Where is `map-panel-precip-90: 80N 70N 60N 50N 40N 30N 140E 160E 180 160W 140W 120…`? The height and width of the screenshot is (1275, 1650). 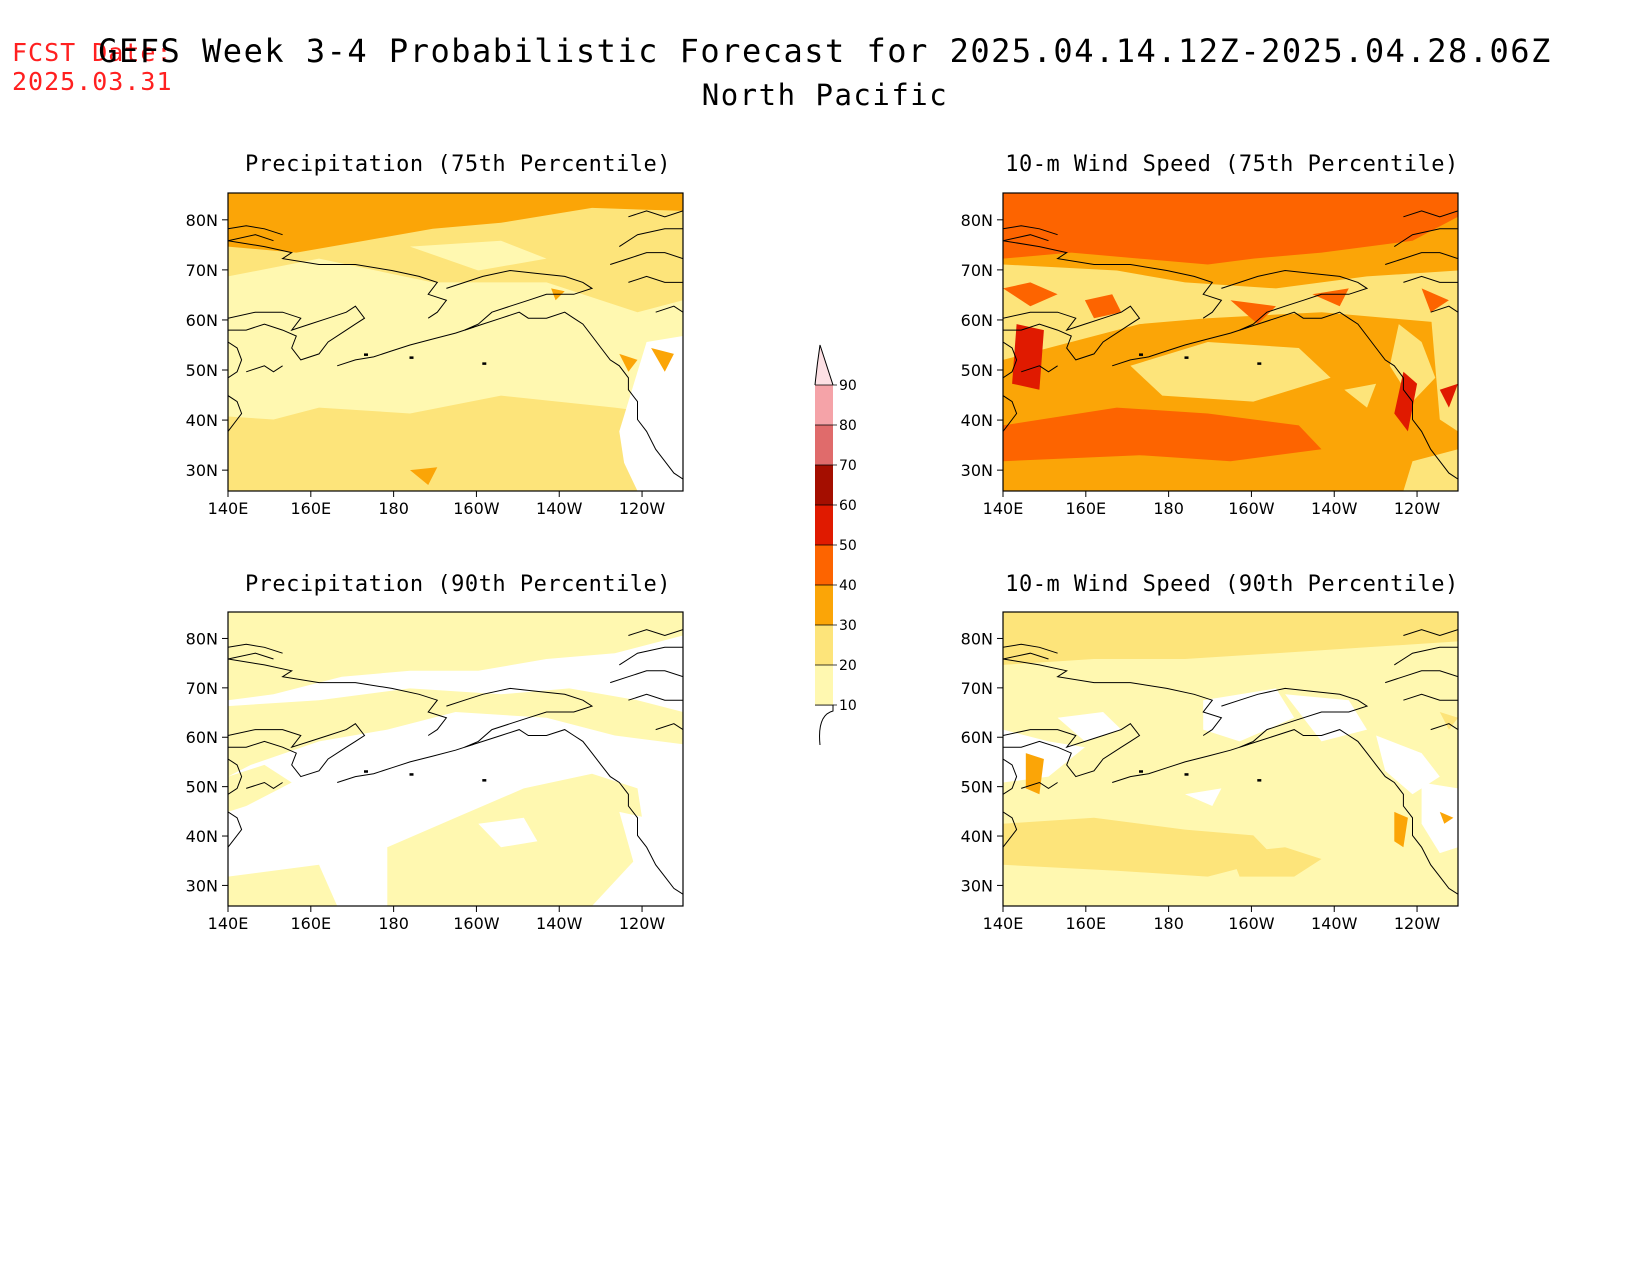
map-panel-precip-90: 80N 70N 60N 50N 40N 30N 140E 160E 180 160W 140W 120… is located at coordinates (435, 772).